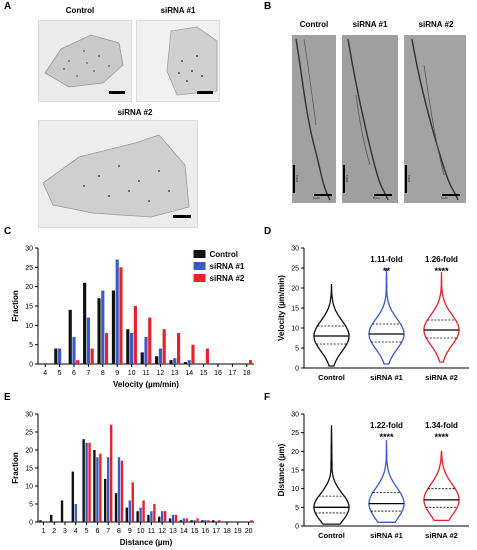 This screenshot has height=550, width=477. What do you see at coordinates (224, 254) in the screenshot?
I see `legend-label: Control` at bounding box center [224, 254].